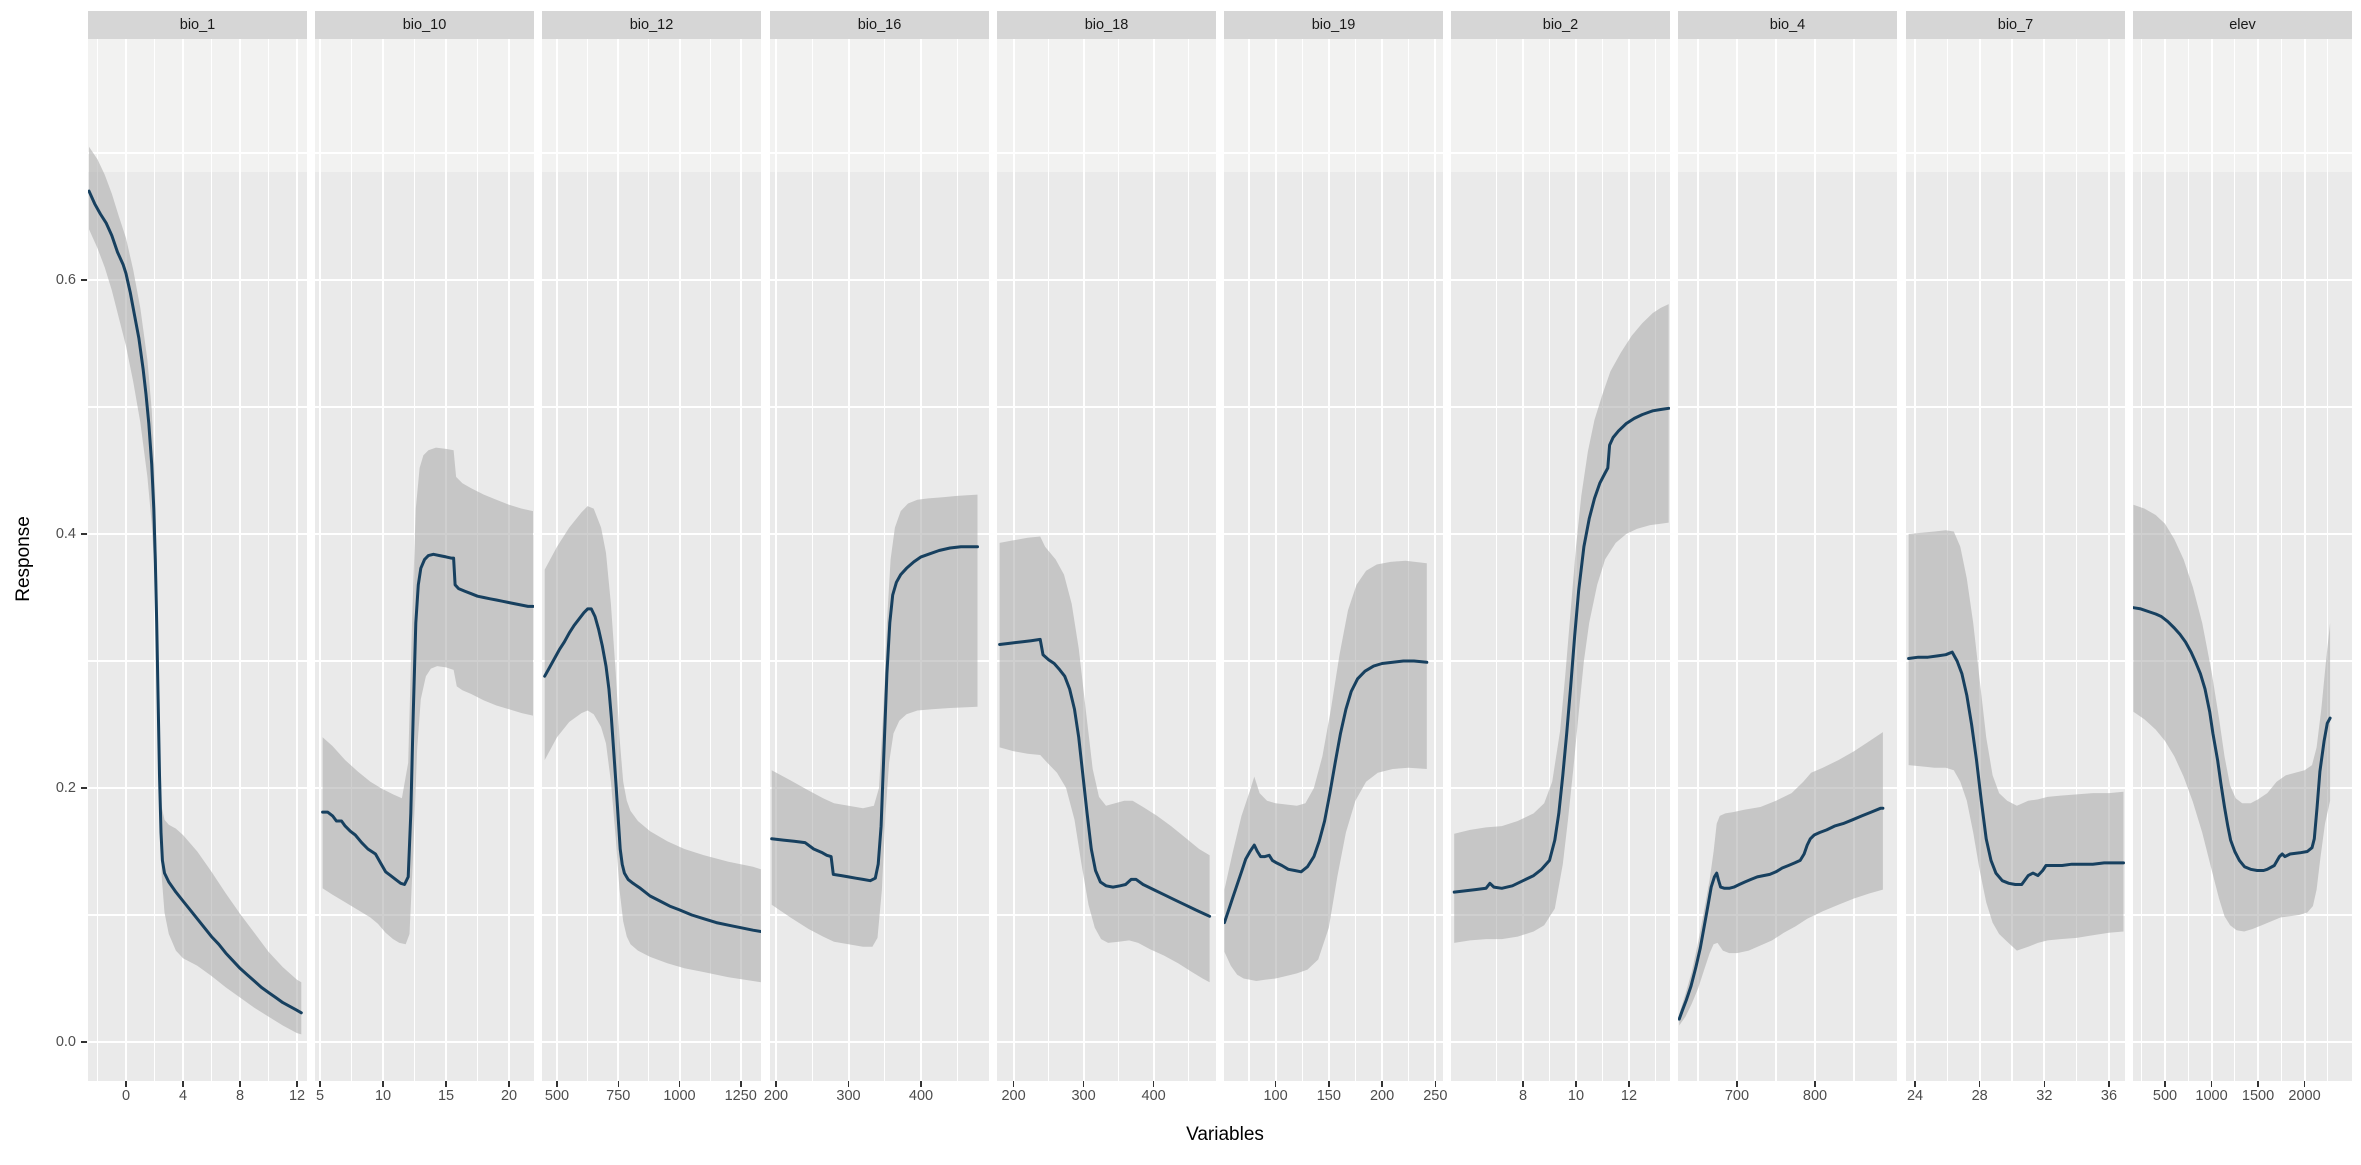 This screenshot has width=2361, height=1165. What do you see at coordinates (2242, 25) in the screenshot?
I see `facet-strip: elev` at bounding box center [2242, 25].